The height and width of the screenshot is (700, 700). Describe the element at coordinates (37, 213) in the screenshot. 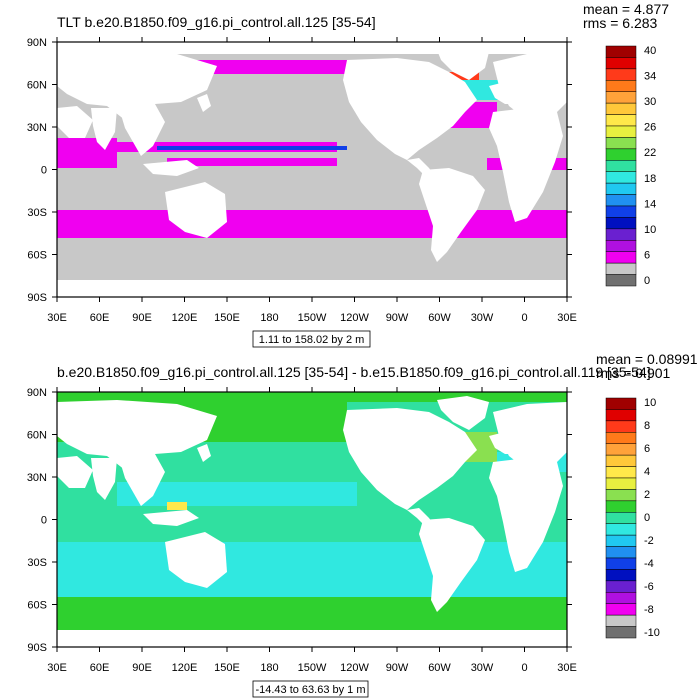

I see `top-lat-label: 30S` at that location.